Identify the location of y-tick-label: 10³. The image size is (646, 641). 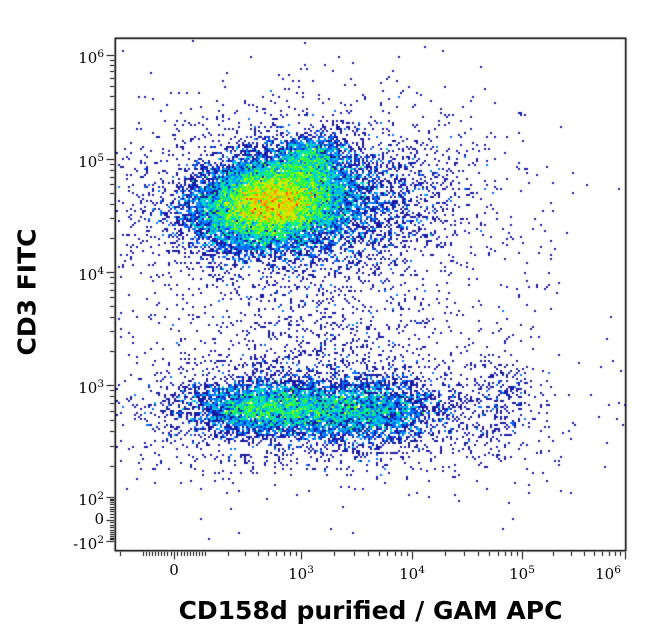
(91, 387).